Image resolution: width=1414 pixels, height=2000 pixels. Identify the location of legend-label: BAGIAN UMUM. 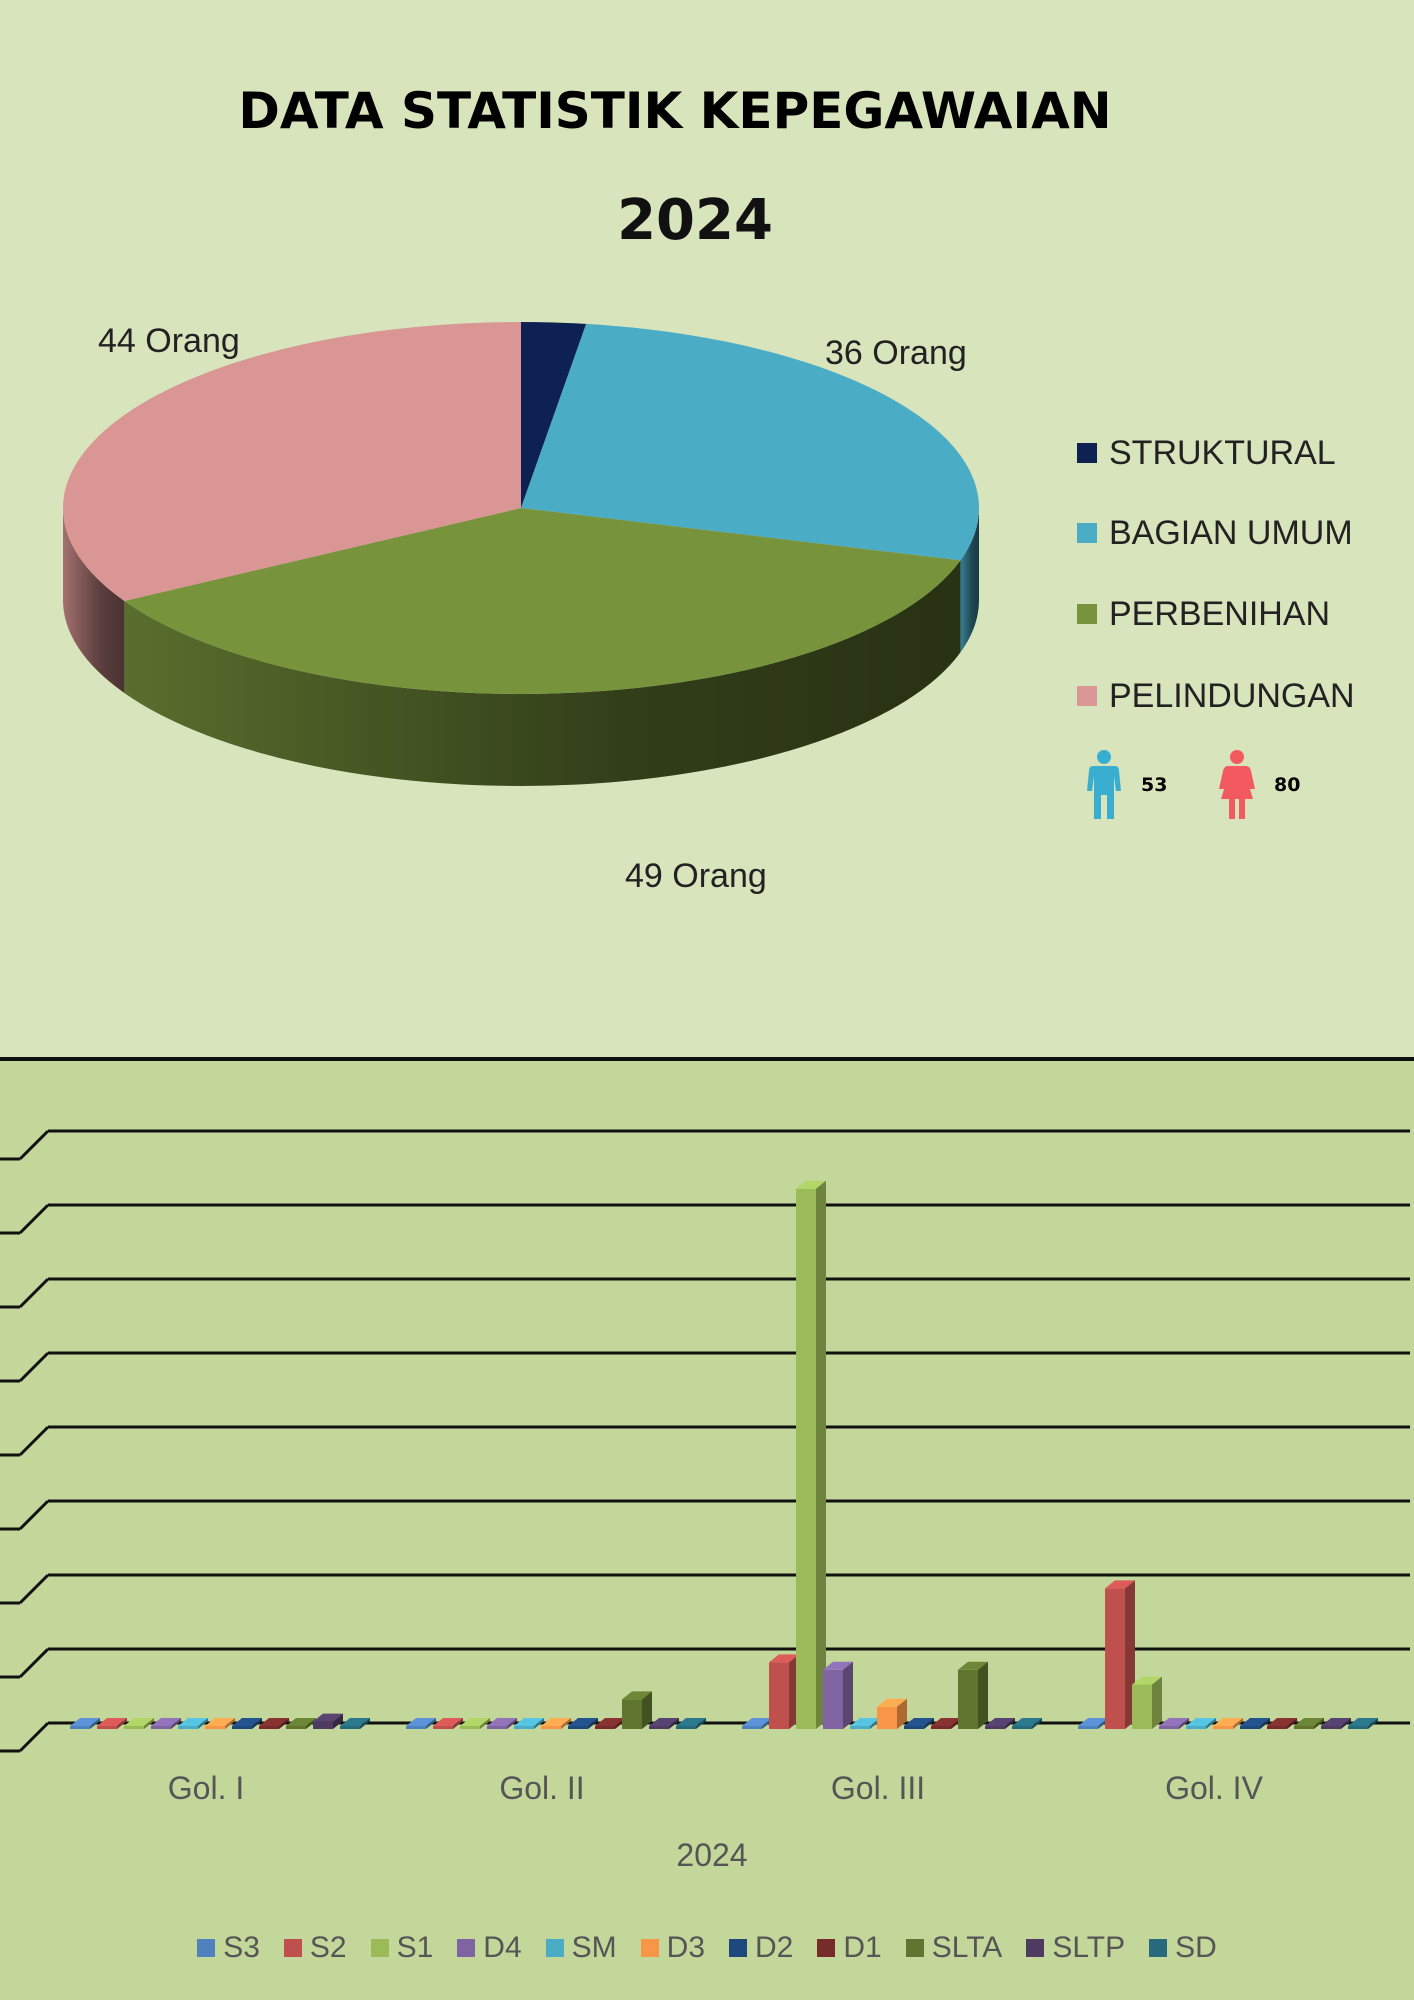
(1231, 532).